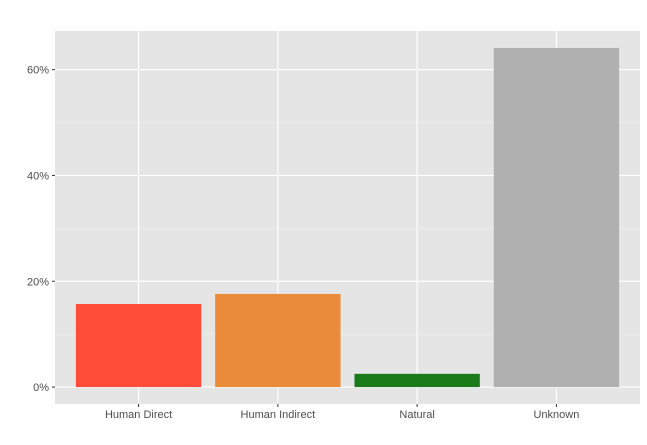 This screenshot has height=445, width=647. I want to click on x-tick-label: Unknown, so click(556, 415).